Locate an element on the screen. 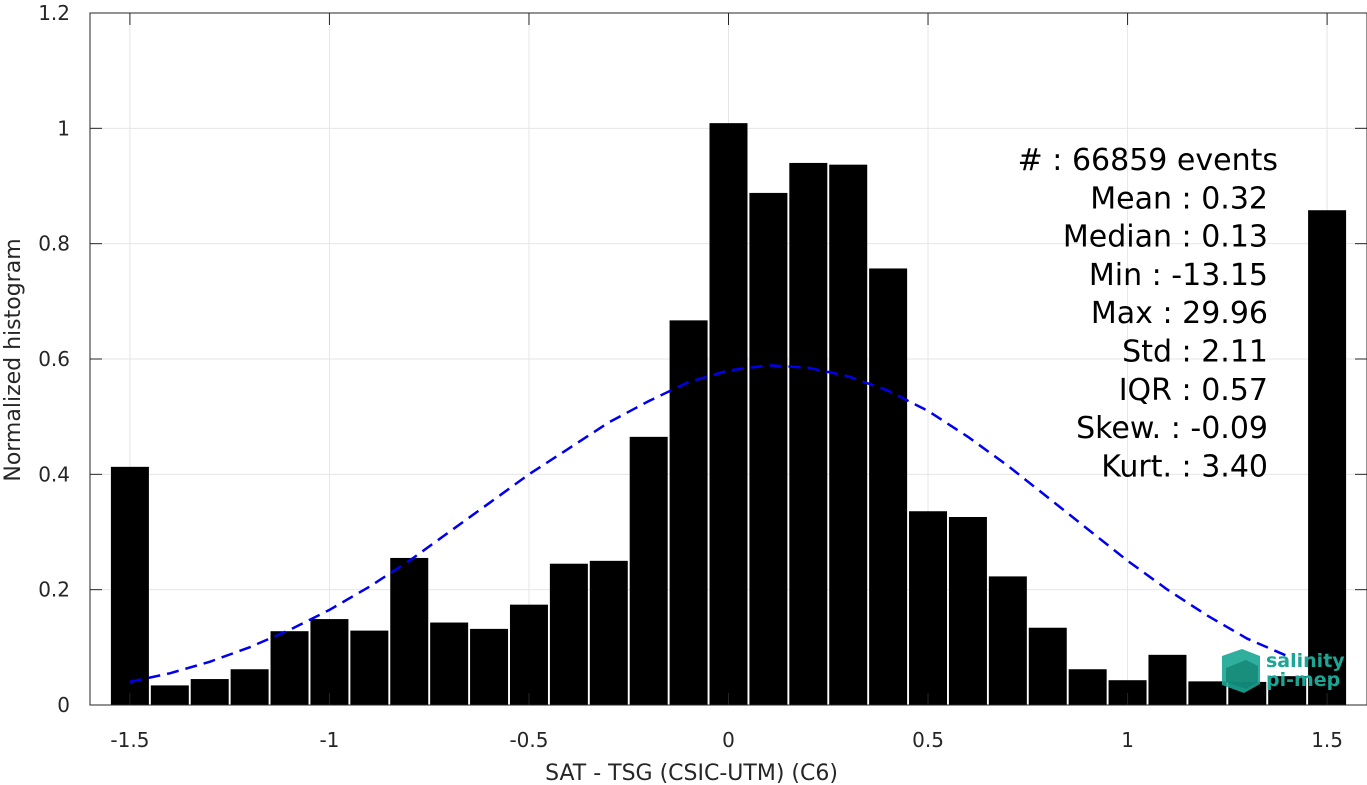  stat-line: Mean : 0.32 is located at coordinates (1179, 198).